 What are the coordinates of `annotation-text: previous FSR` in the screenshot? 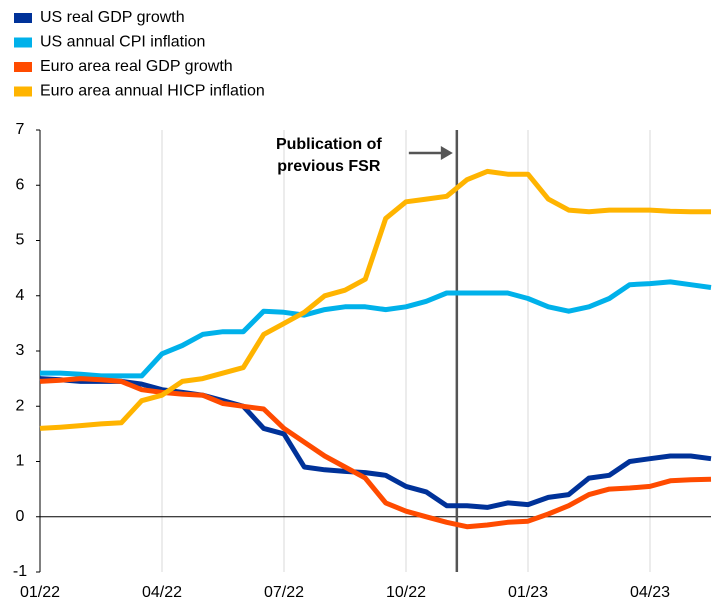 It's located at (329, 166).